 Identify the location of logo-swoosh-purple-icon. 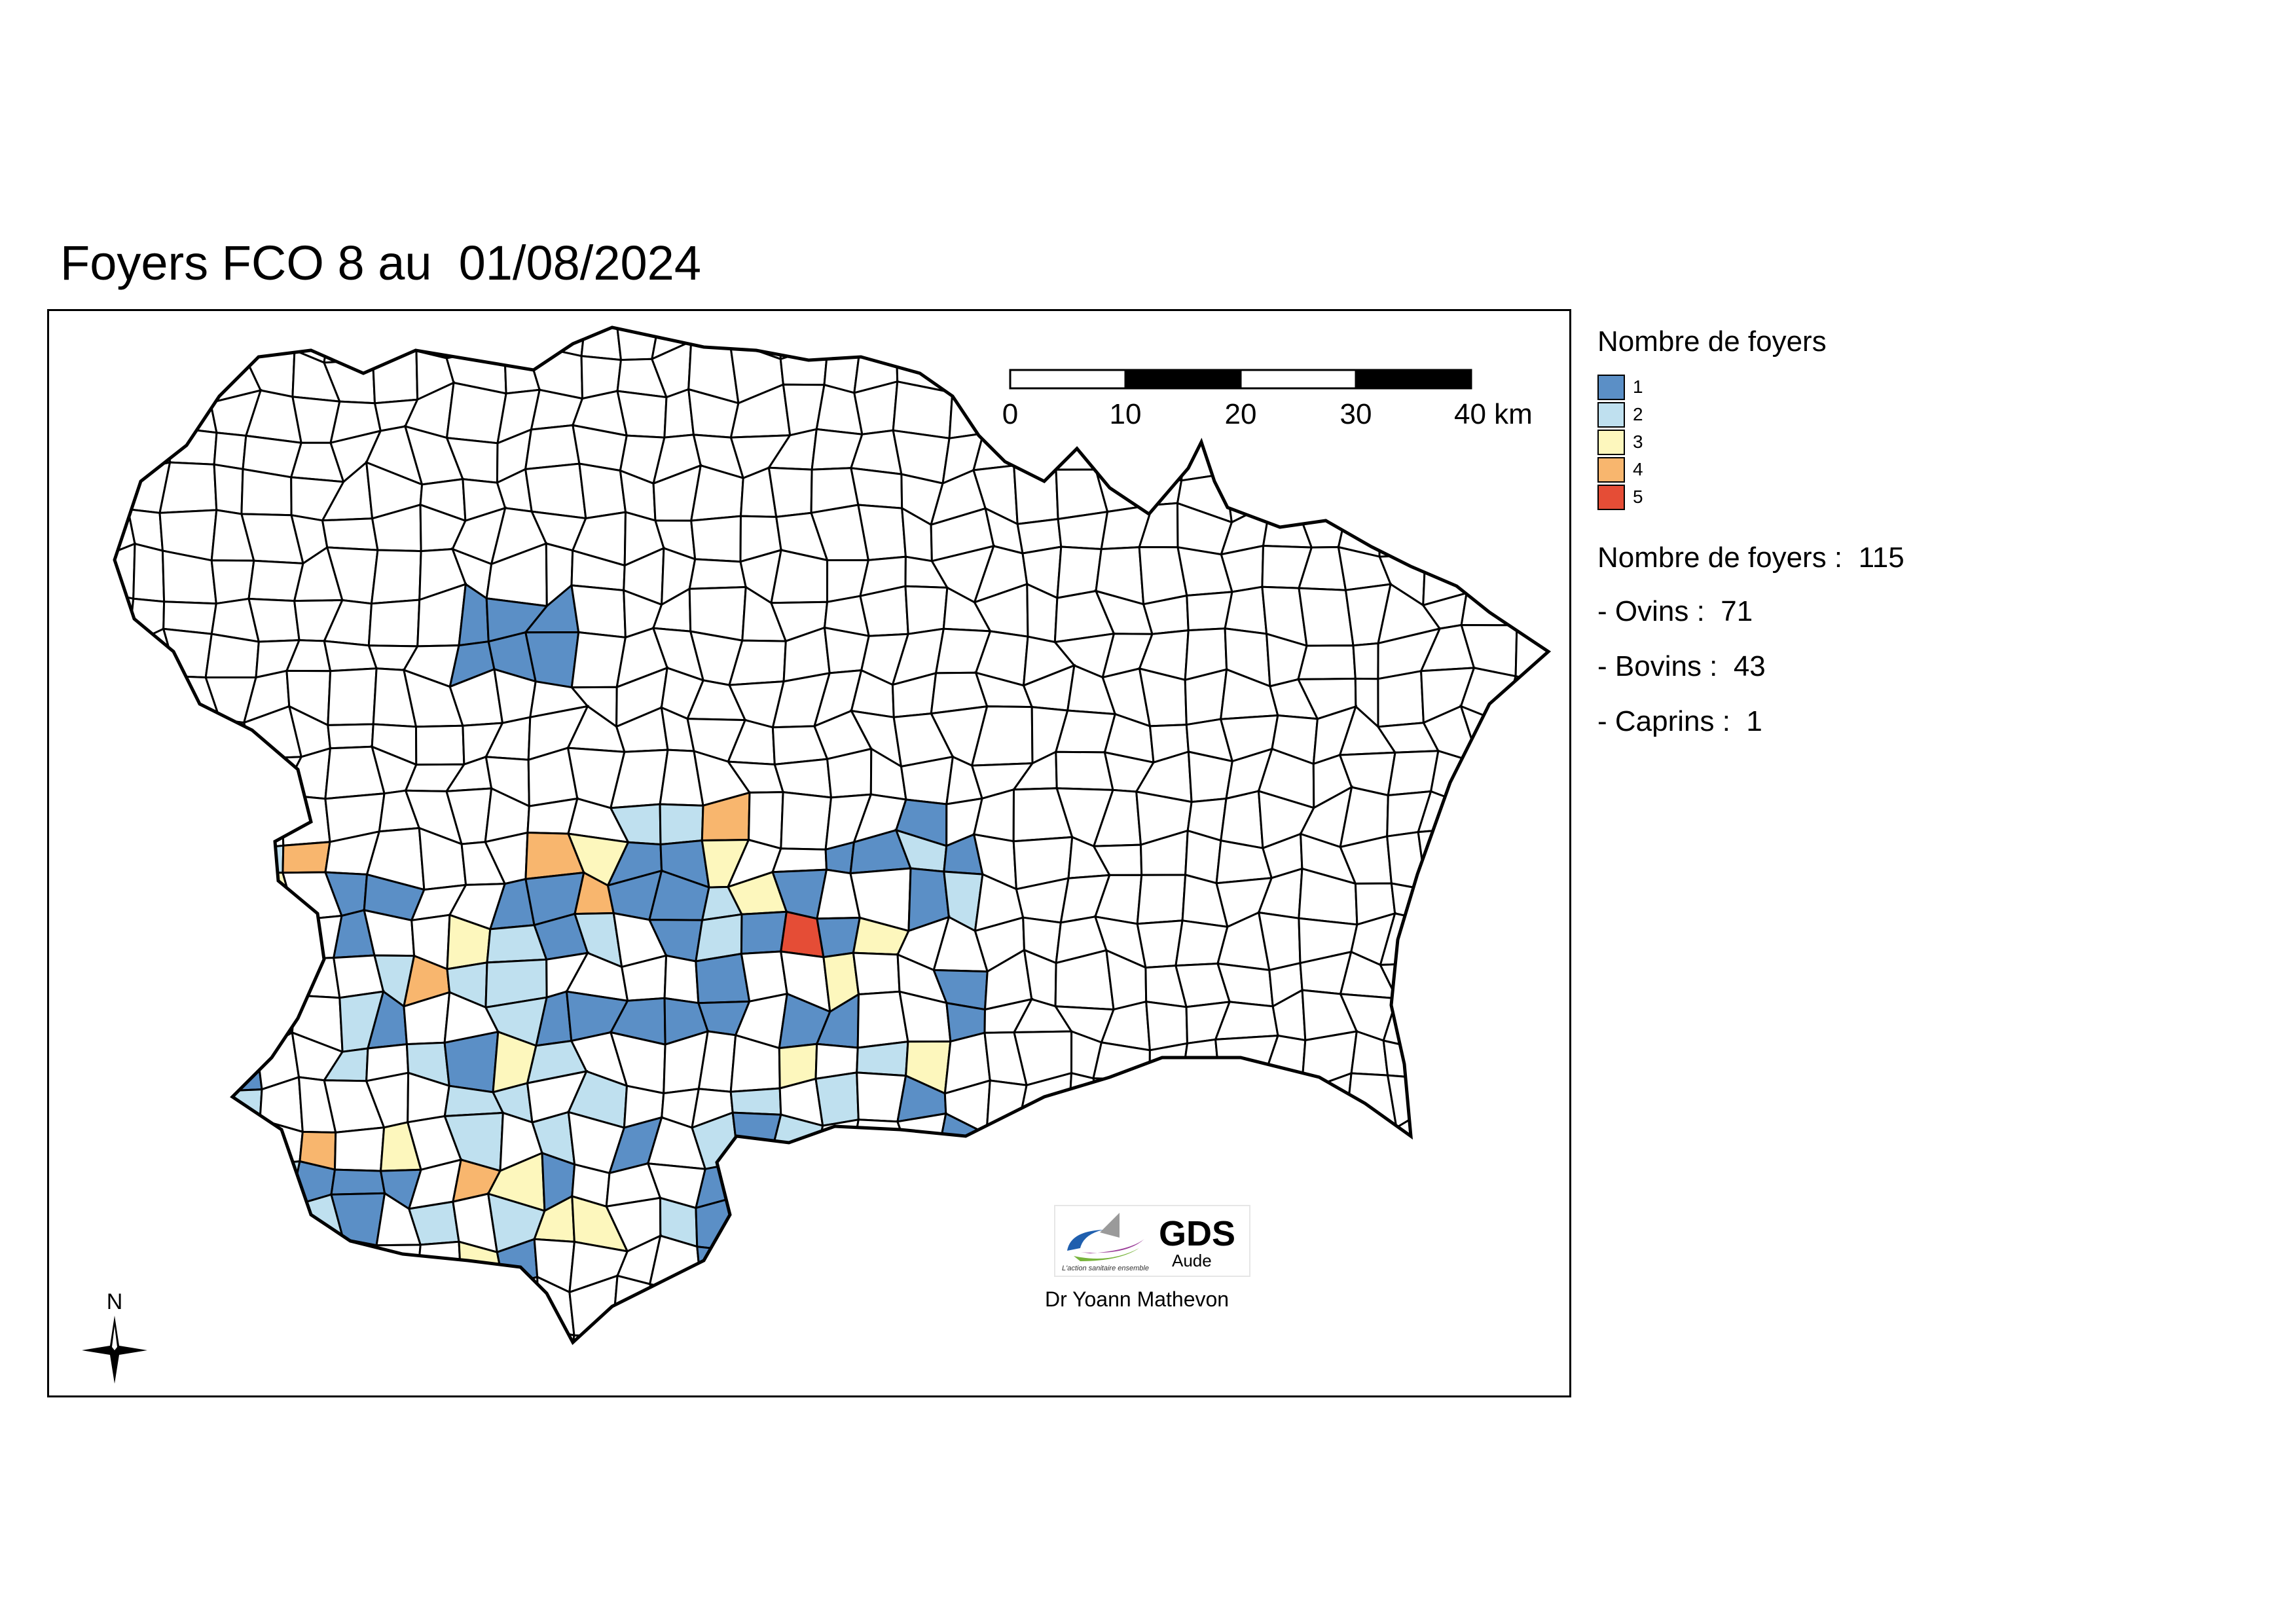
(1112, 1246).